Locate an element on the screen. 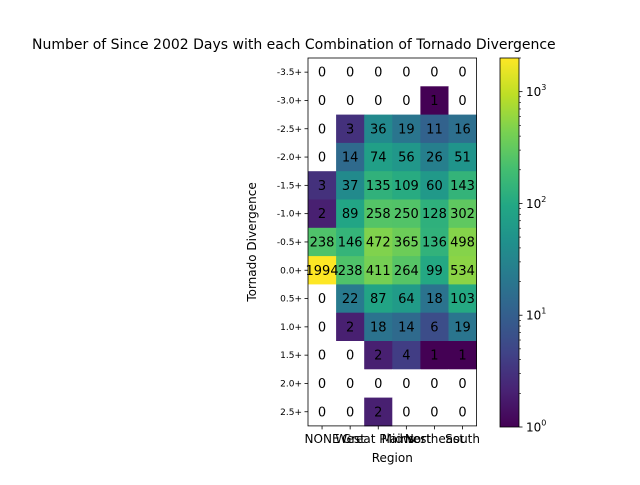  cell-value-label: 1 is located at coordinates (434, 101).